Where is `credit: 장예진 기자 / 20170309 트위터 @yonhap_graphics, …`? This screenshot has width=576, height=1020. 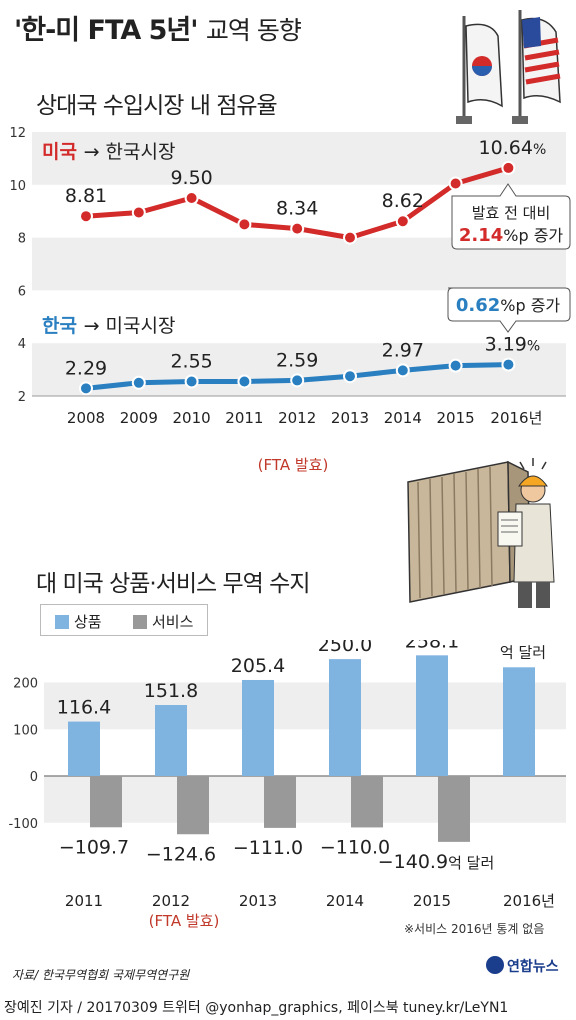
credit: 장예진 기자 / 20170309 트위터 @yonhap_graphics, … is located at coordinates (256, 1008).